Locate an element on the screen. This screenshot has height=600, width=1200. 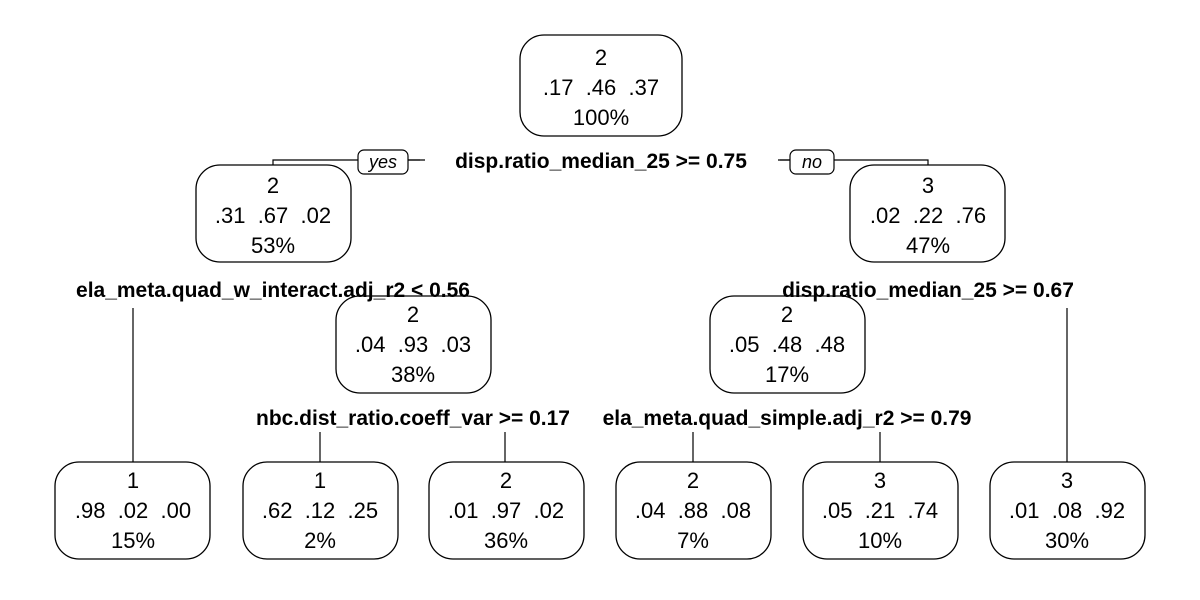
split-label-n3: disp.ratio_median_25 >= 0.67 is located at coordinates (928, 290).